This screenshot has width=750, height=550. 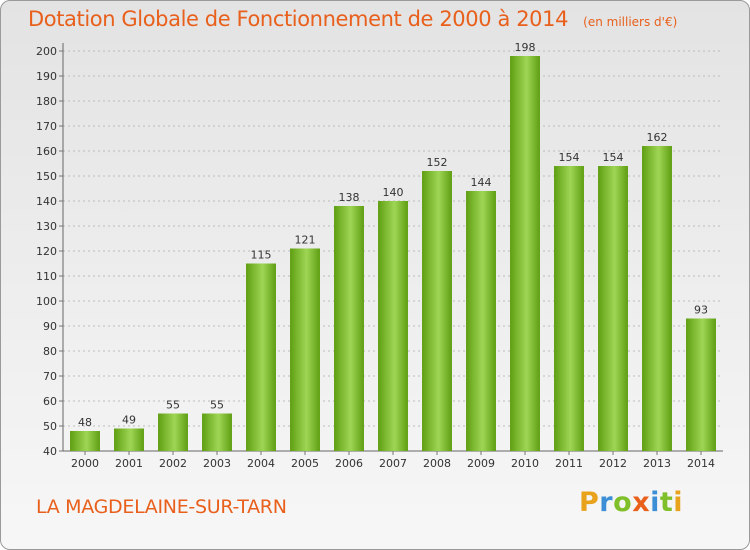 What do you see at coordinates (85, 441) in the screenshot?
I see `bar-2000` at bounding box center [85, 441].